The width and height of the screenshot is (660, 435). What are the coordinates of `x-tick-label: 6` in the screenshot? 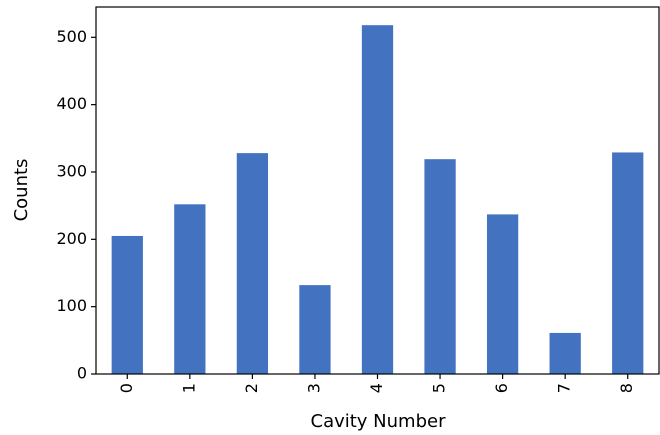 It's located at (501, 388).